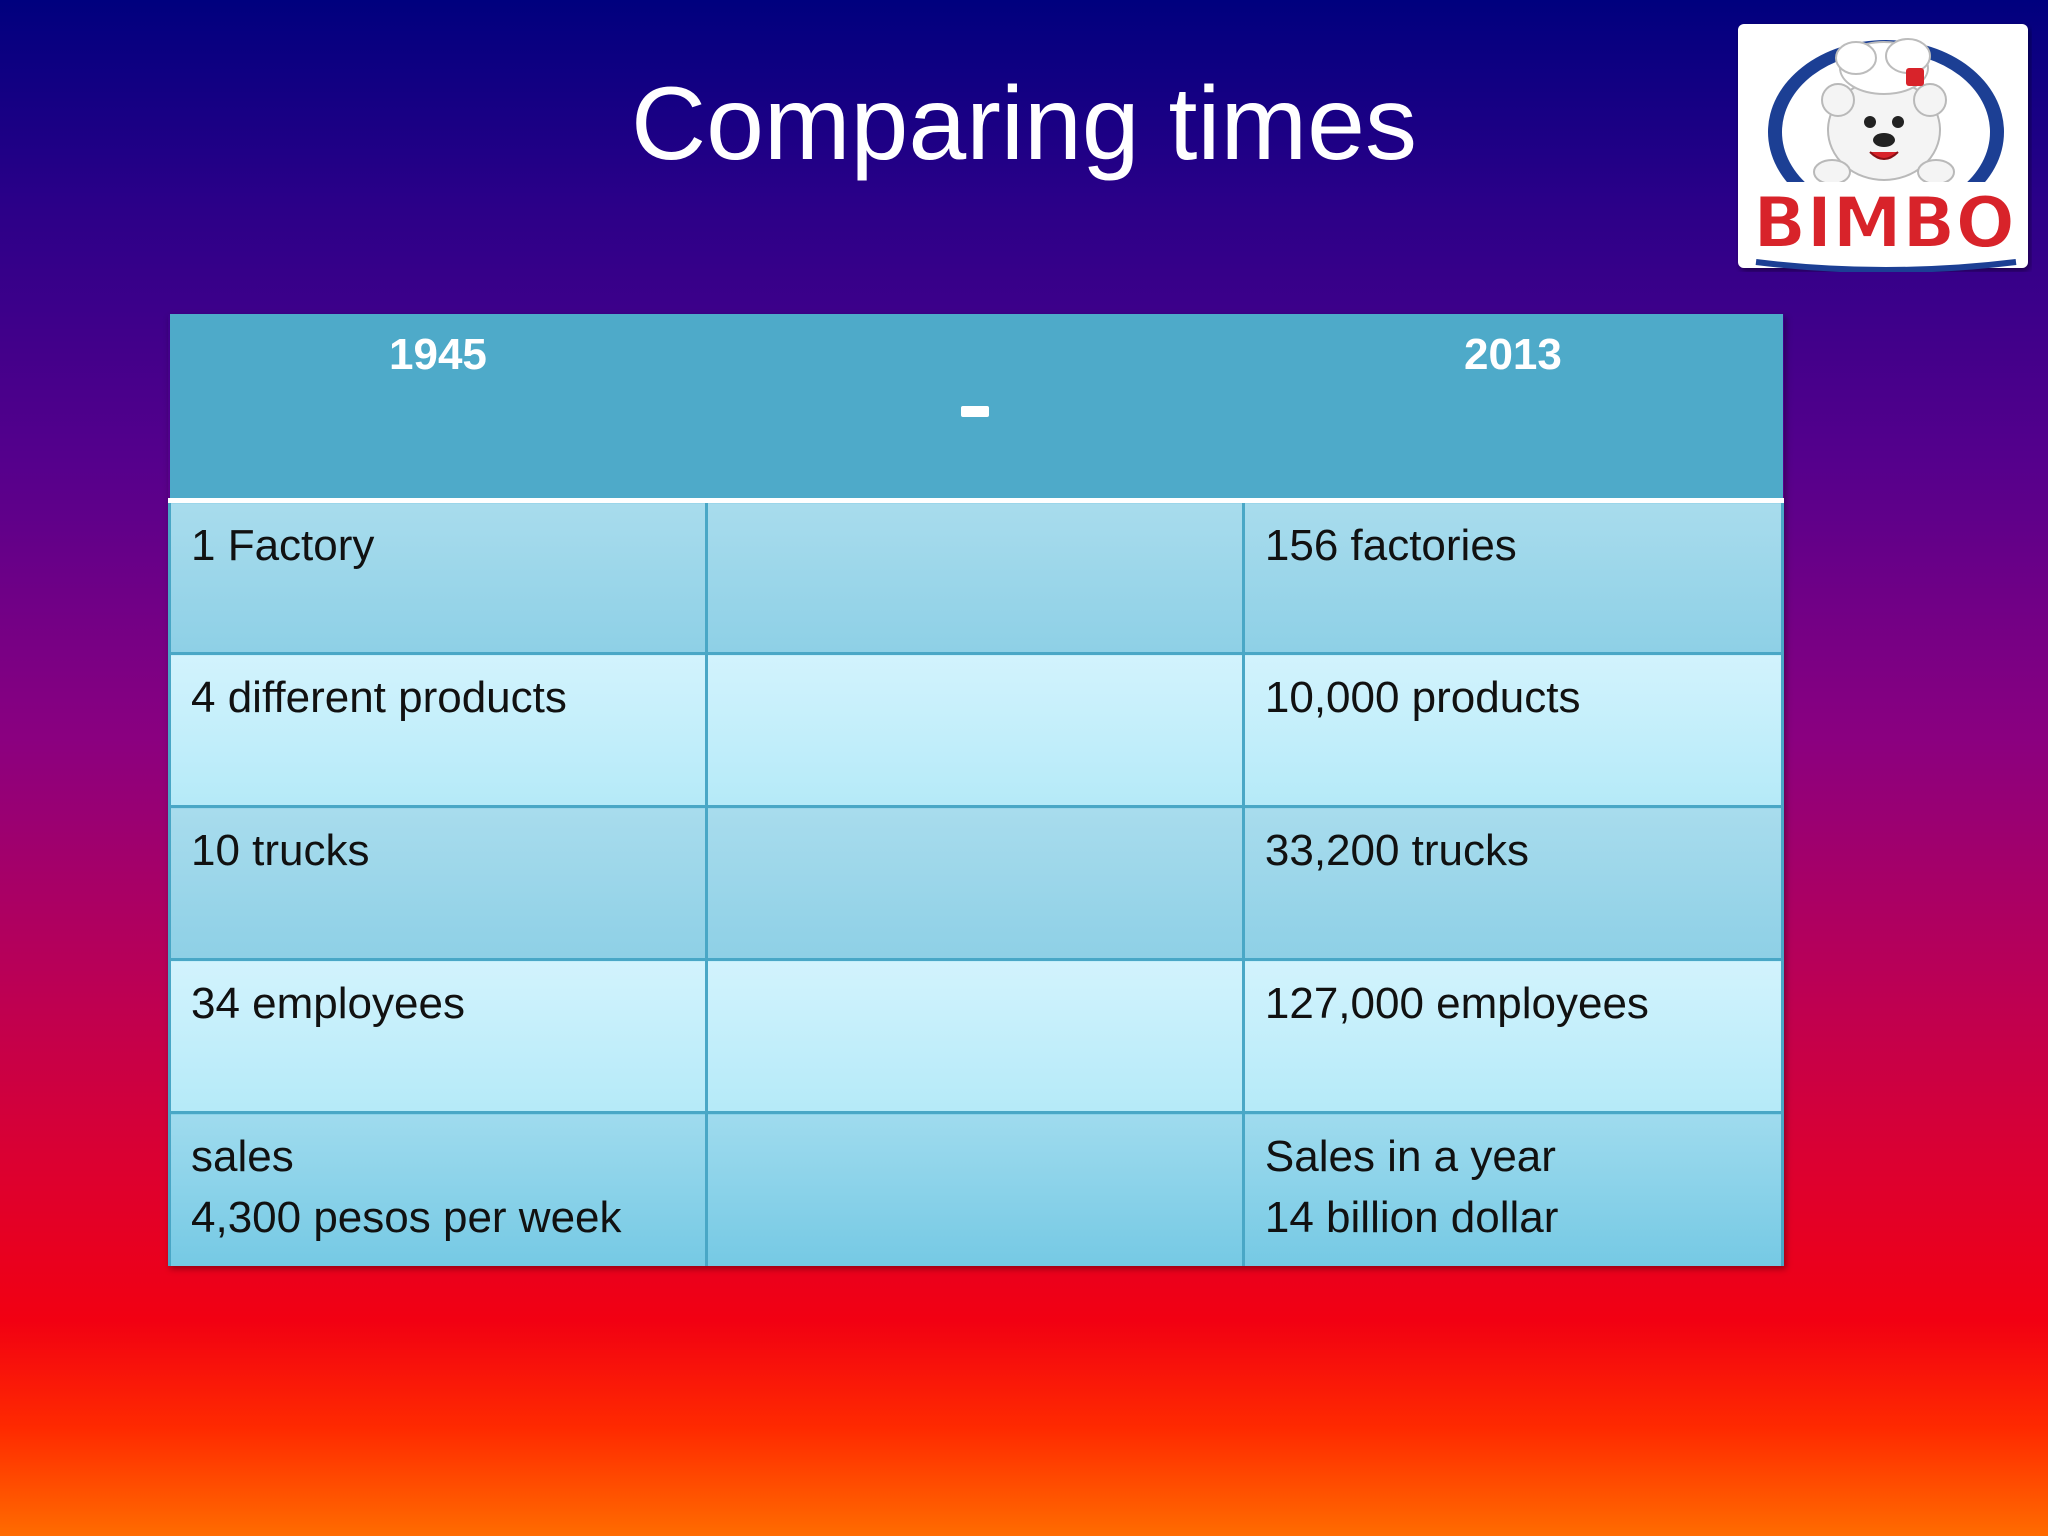 The width and height of the screenshot is (2048, 1536). What do you see at coordinates (1513, 729) in the screenshot?
I see `cell-2013-products: 10,000 products` at bounding box center [1513, 729].